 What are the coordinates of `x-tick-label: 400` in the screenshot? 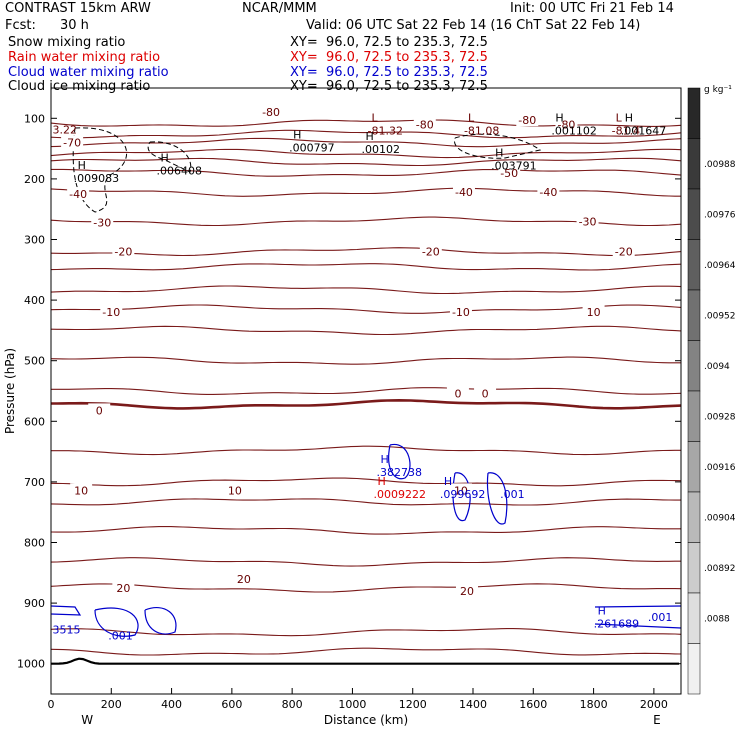 It's located at (171, 704).